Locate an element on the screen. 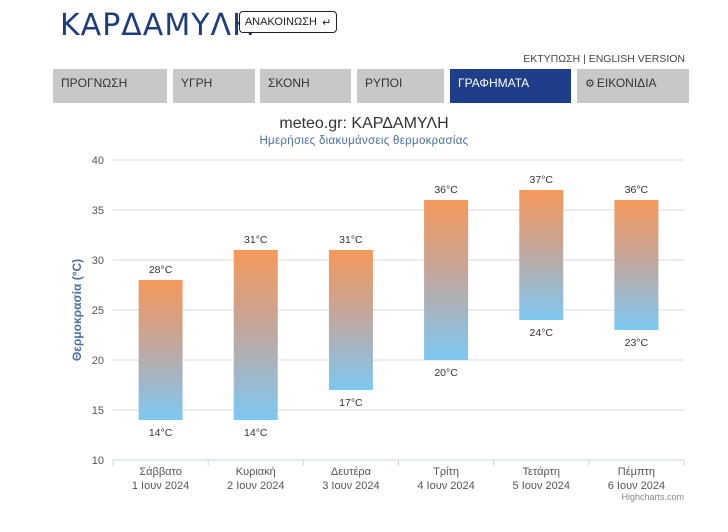 The image size is (728, 532). english-version-link: ENGLISH VERSION is located at coordinates (636, 59).